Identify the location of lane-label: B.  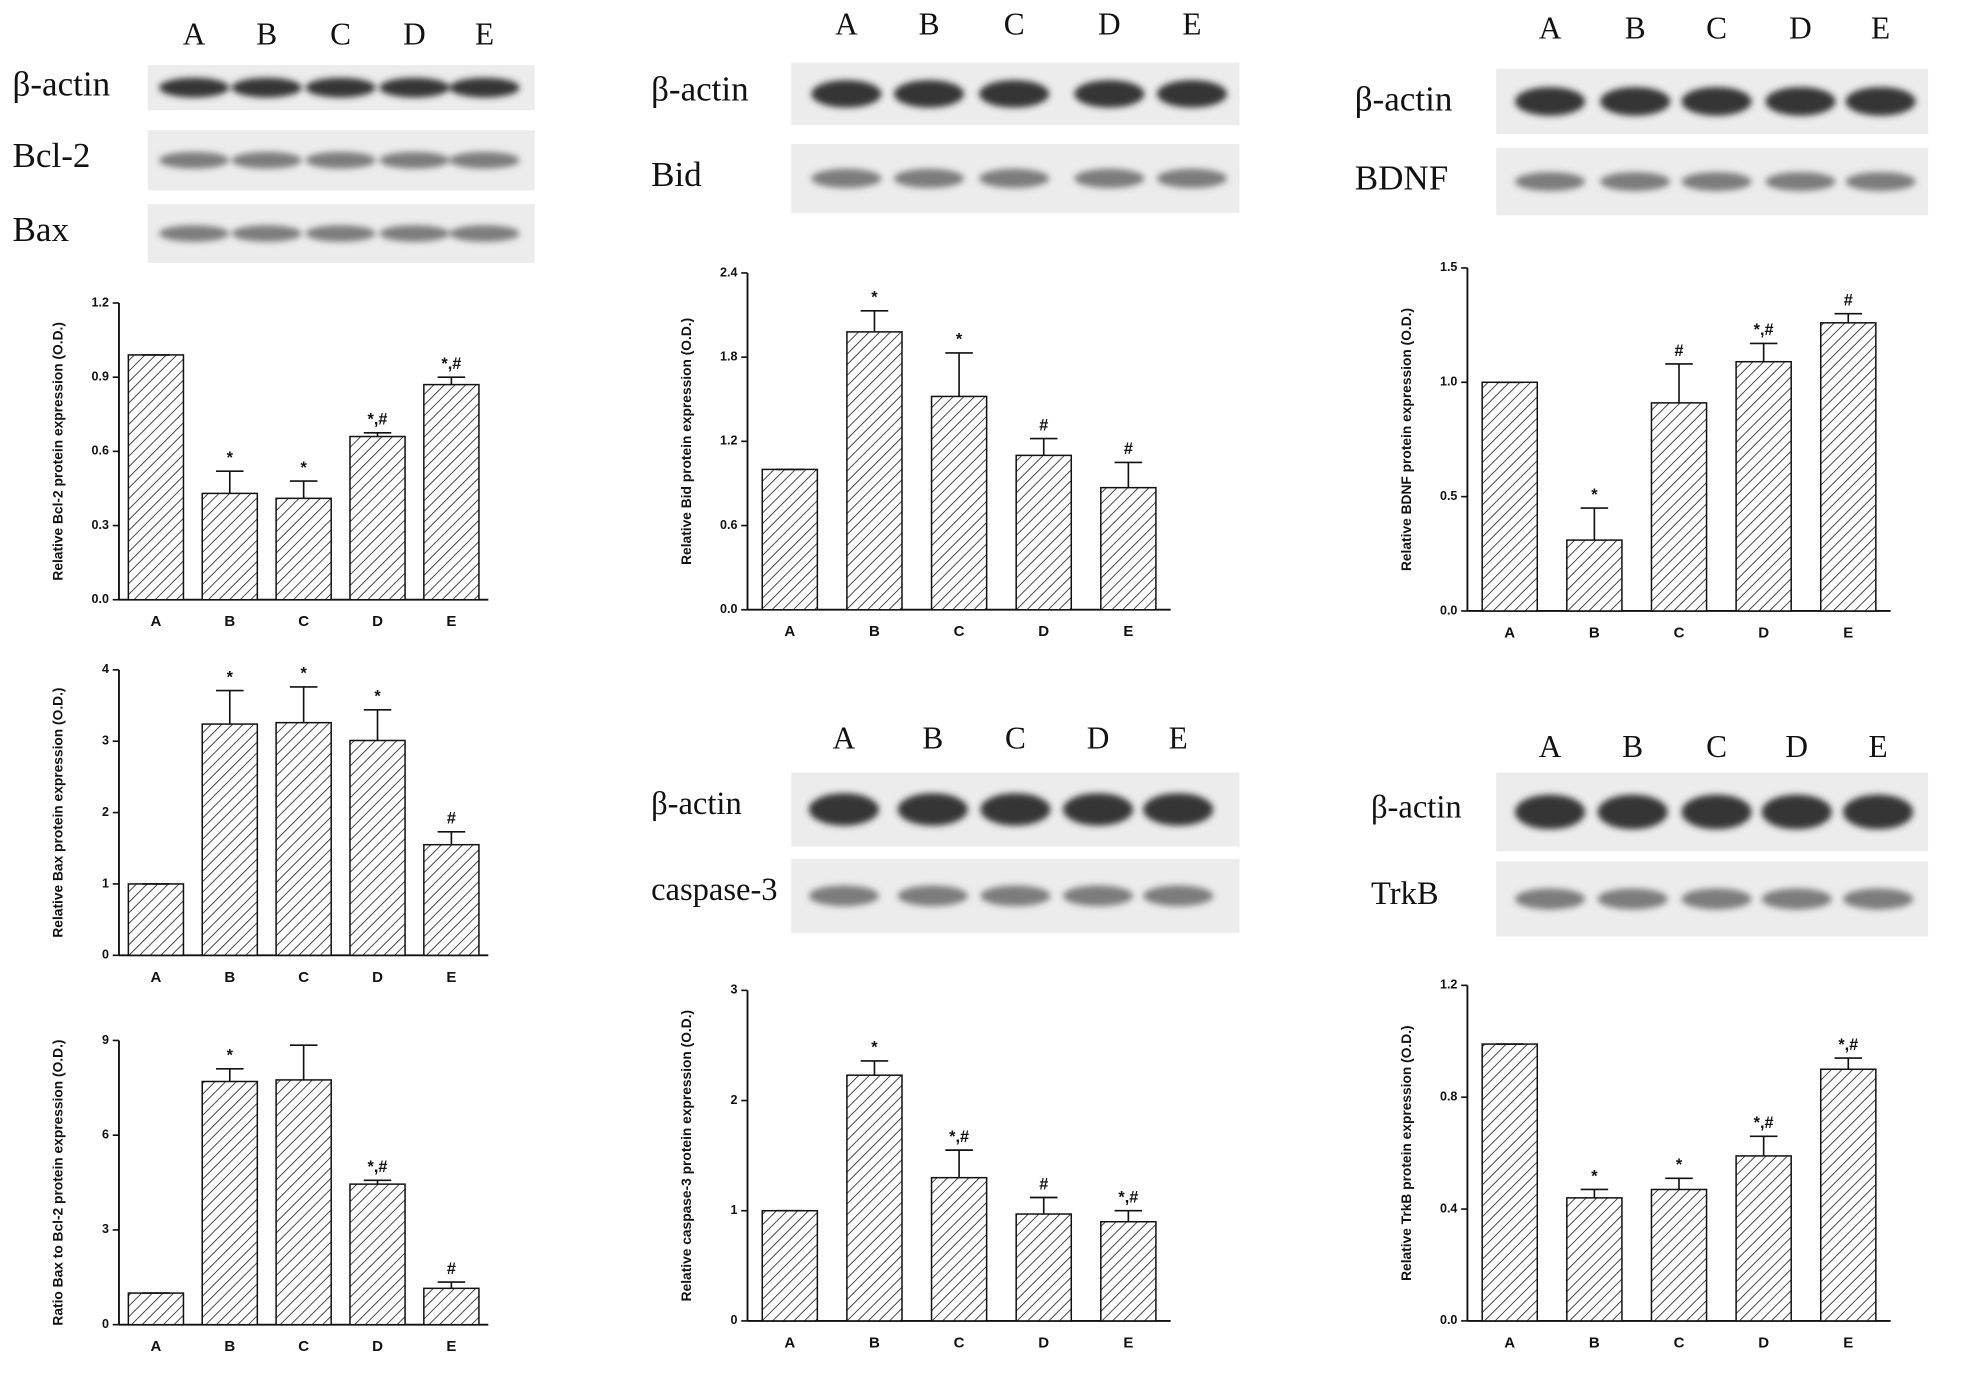
(1635, 27).